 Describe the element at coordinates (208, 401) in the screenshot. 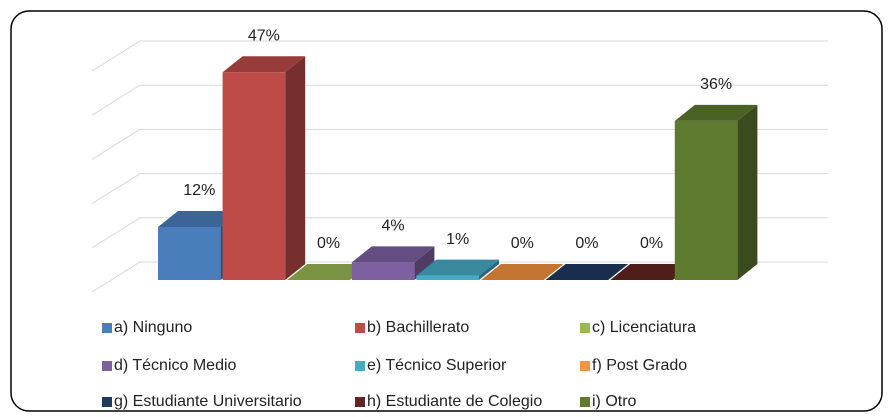

I see `legend-label: g) Estudiante Universitario` at that location.